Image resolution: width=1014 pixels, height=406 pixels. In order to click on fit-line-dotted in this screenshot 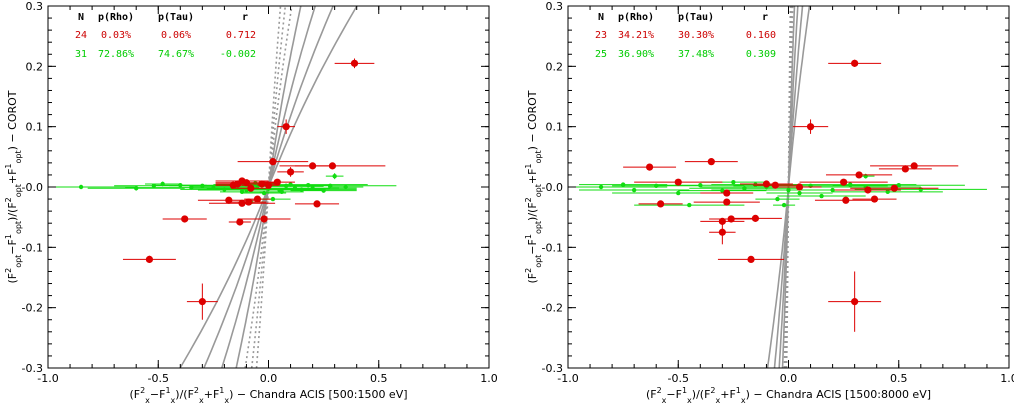, I will do `click(268, 187)`.